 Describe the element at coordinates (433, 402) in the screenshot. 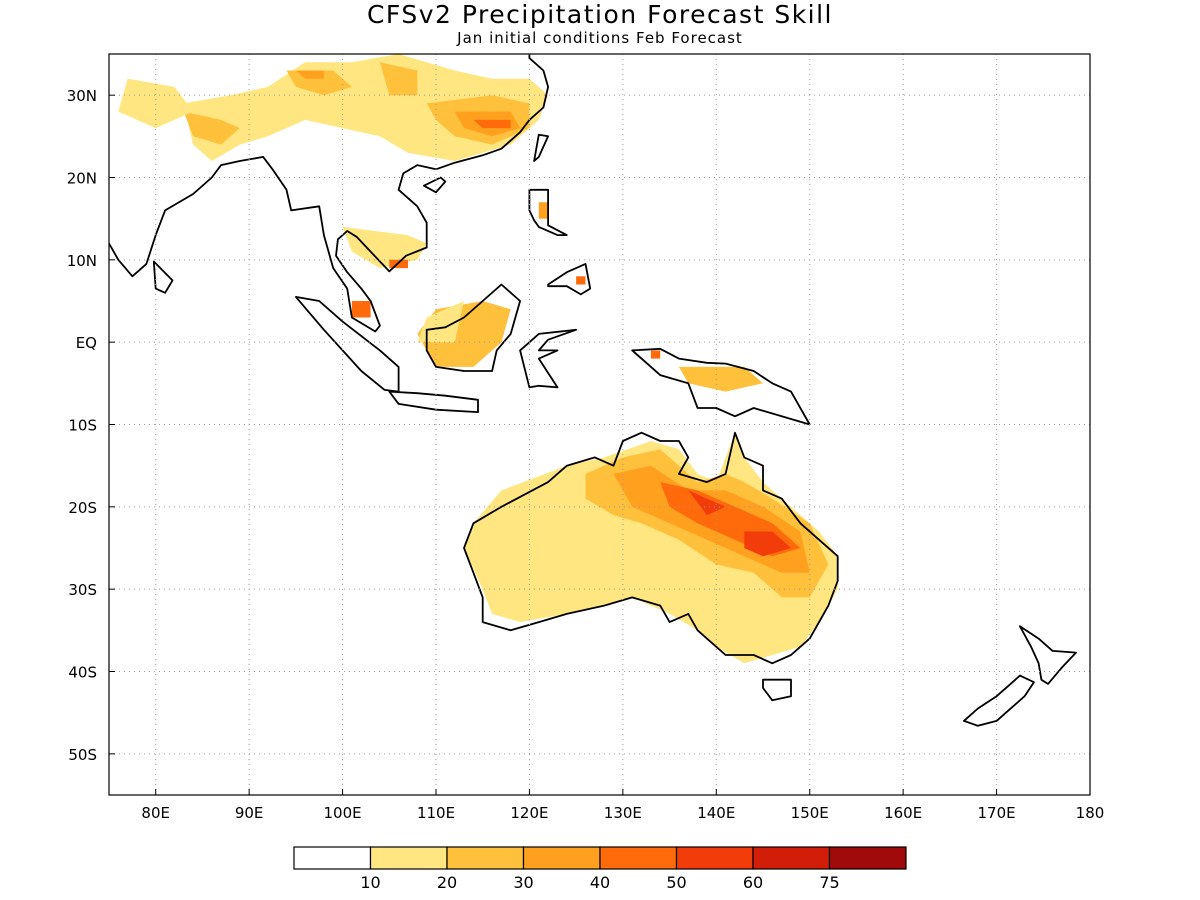

I see `coastline-java` at that location.